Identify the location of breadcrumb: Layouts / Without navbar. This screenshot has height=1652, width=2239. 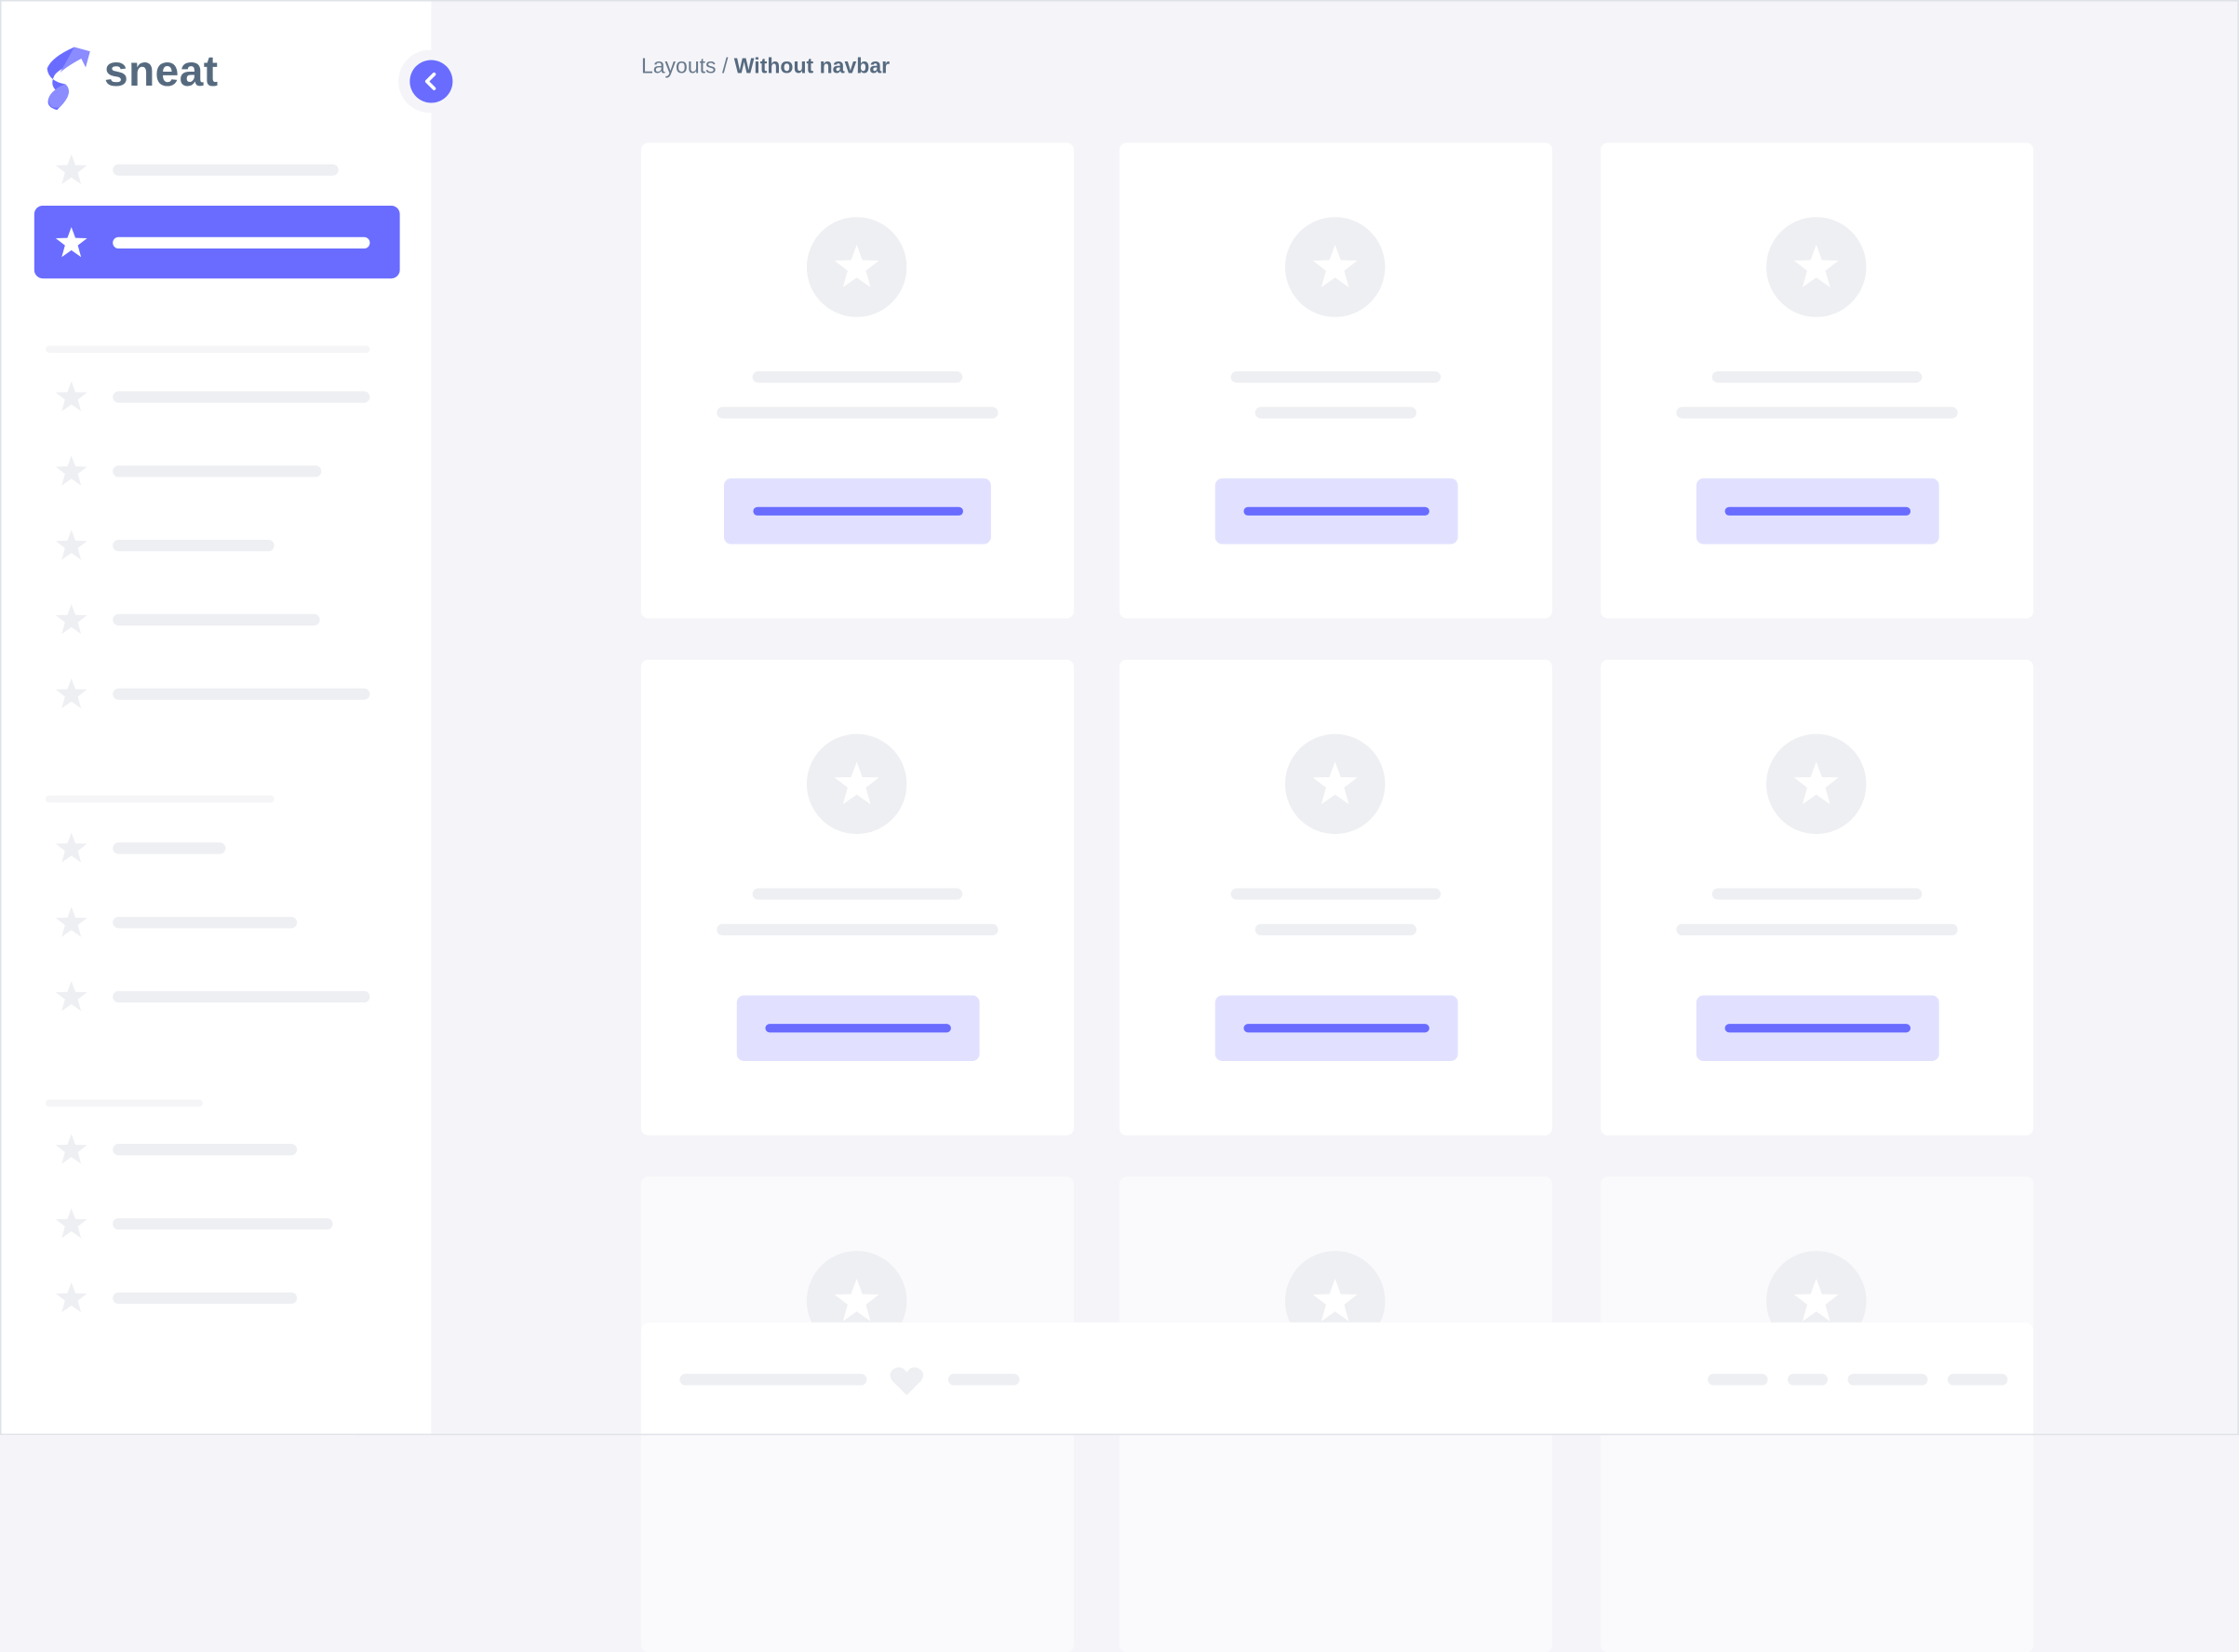
(765, 66).